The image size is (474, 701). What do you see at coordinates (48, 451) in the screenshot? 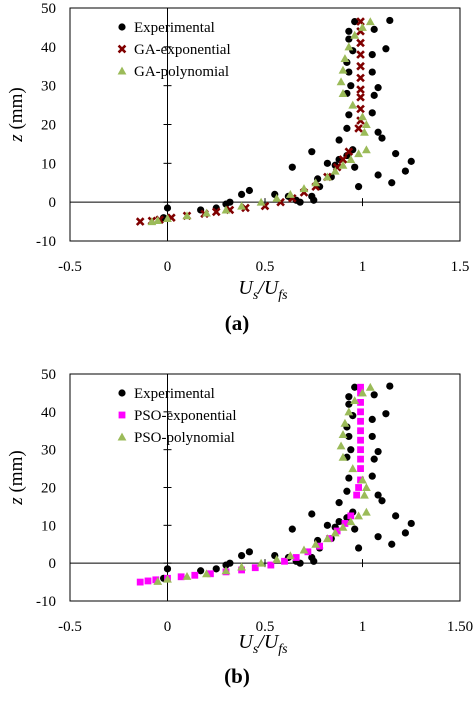
I see `y-tick-label: 30` at bounding box center [48, 451].